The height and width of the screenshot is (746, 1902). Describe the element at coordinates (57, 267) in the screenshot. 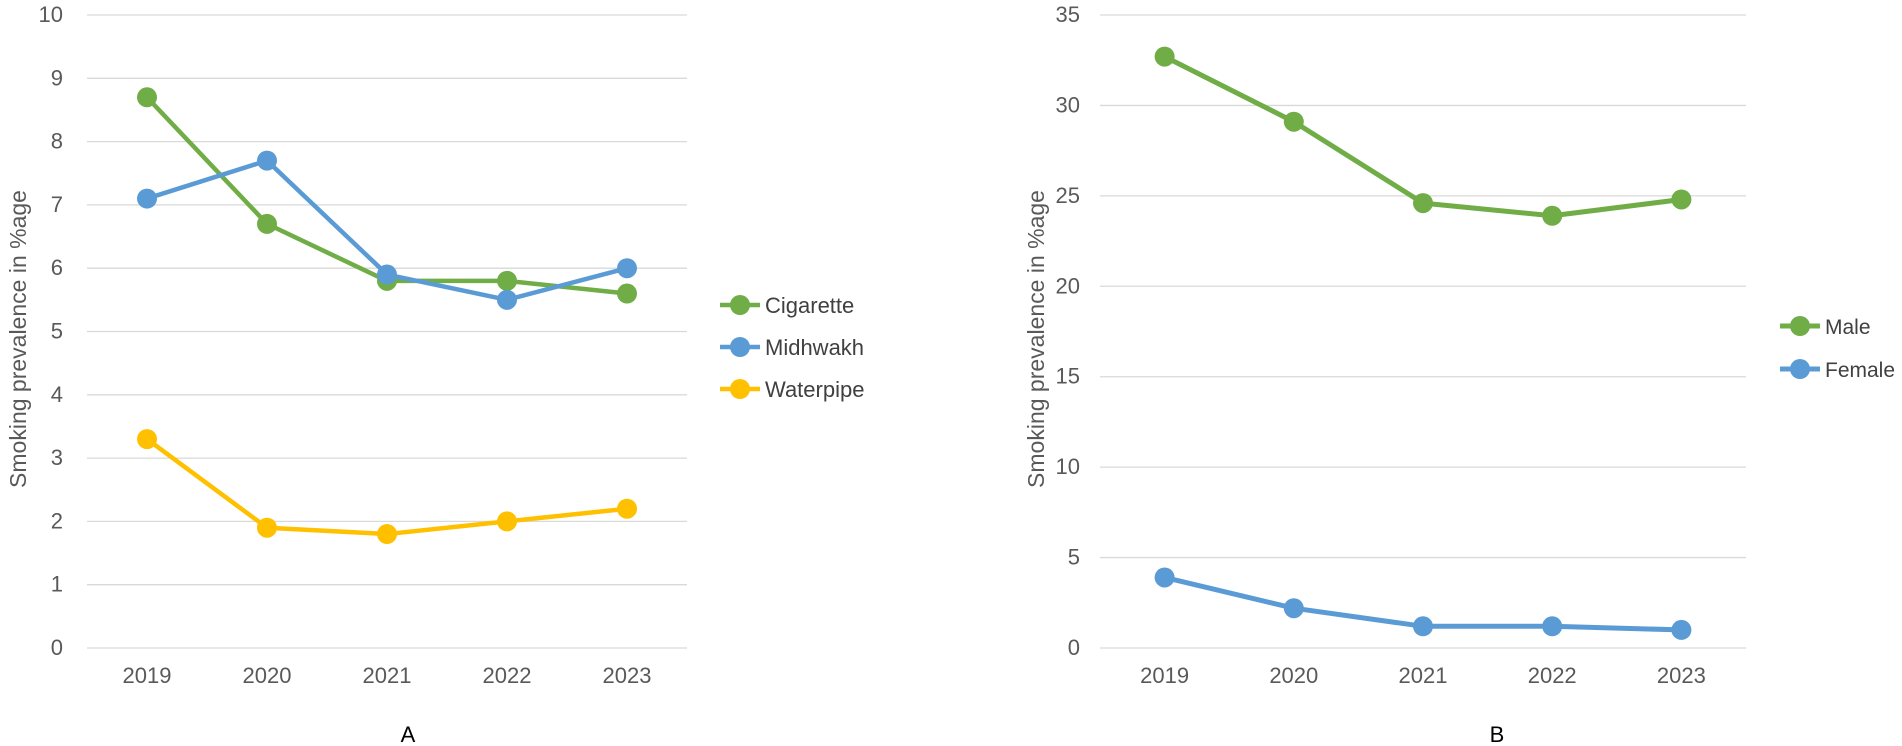

I see `y-tick-label: 6` at that location.